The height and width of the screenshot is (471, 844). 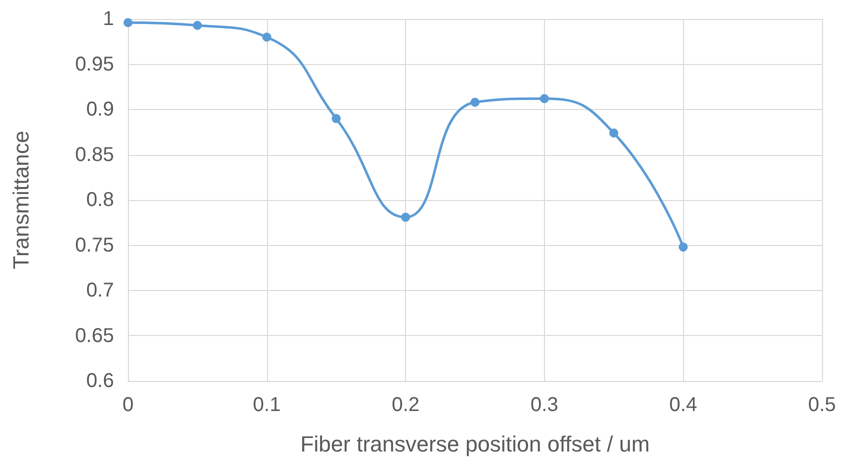 I want to click on x-tick-label: 0.2, so click(x=406, y=405).